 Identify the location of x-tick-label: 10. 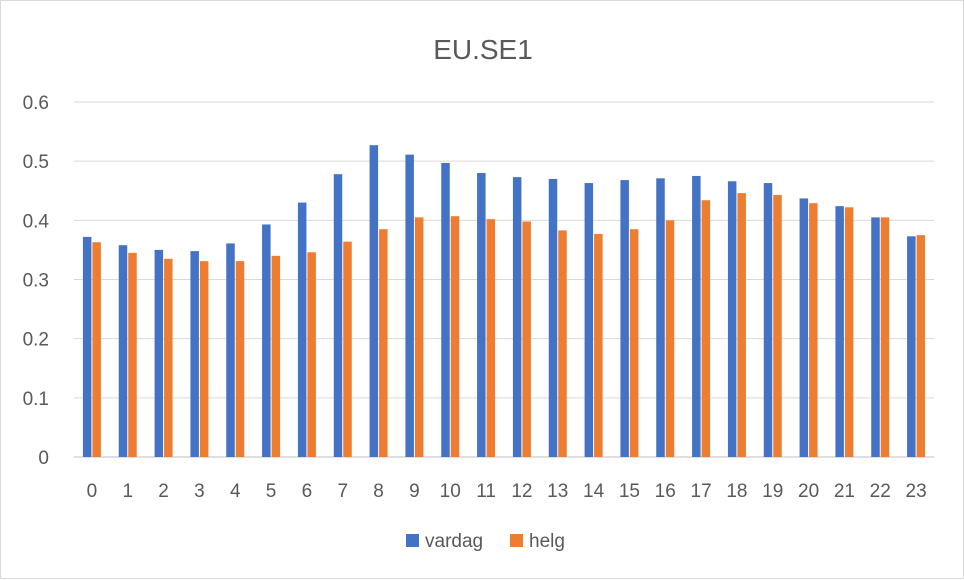
(450, 491).